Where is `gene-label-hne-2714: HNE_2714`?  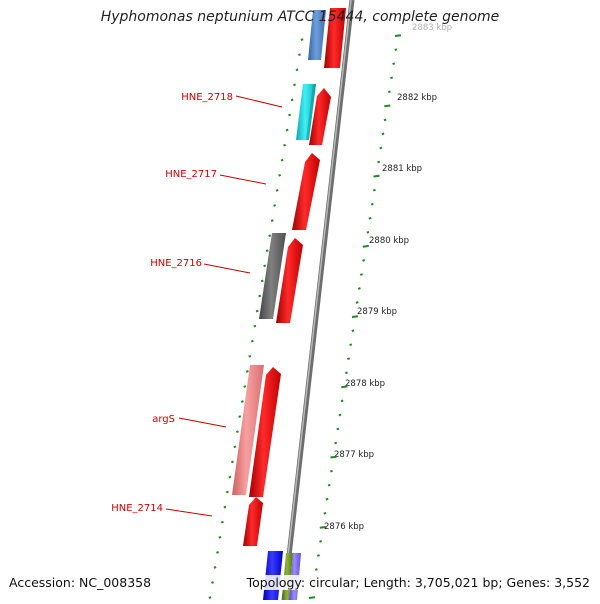 gene-label-hne-2714: HNE_2714 is located at coordinates (137, 508).